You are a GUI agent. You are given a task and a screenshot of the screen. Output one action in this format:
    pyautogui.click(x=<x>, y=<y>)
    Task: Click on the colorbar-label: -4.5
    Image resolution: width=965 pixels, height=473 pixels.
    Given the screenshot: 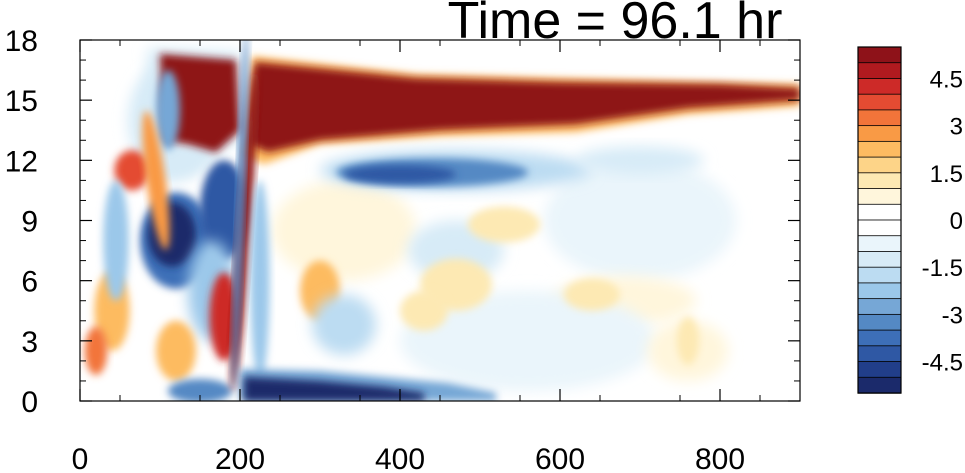 What is the action you would take?
    pyautogui.click(x=942, y=363)
    